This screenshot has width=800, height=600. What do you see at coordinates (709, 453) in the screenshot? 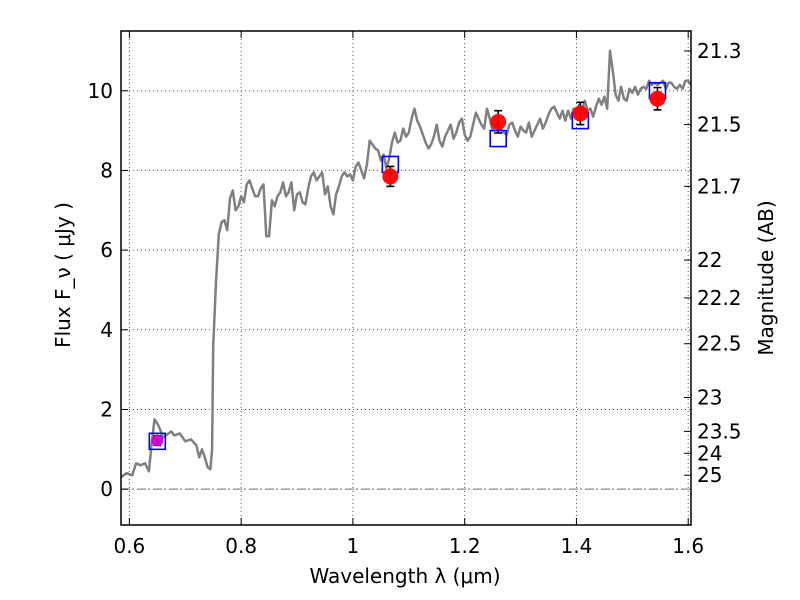
I see `right-tick-label: 24` at bounding box center [709, 453].